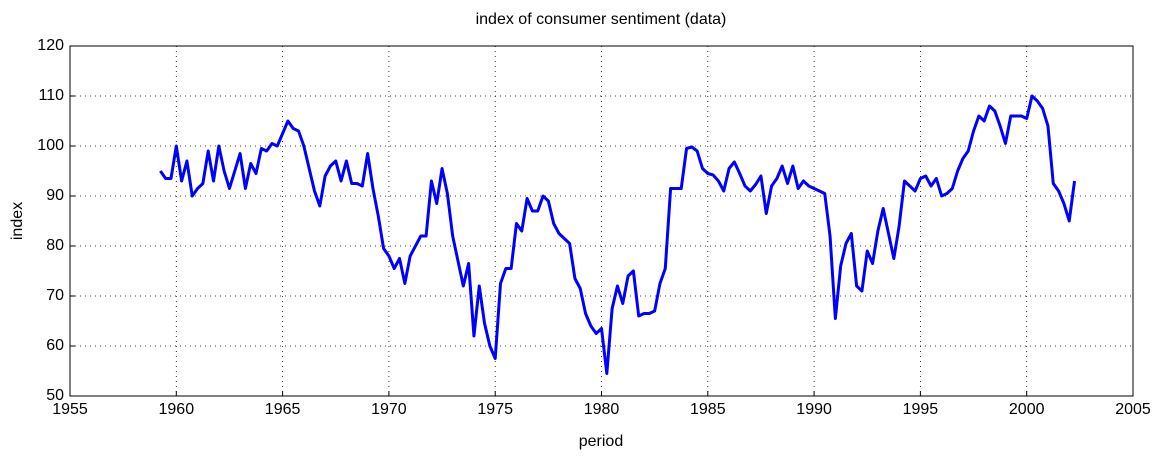 The width and height of the screenshot is (1162, 469). I want to click on x-tick-label: 2005, so click(1133, 409).